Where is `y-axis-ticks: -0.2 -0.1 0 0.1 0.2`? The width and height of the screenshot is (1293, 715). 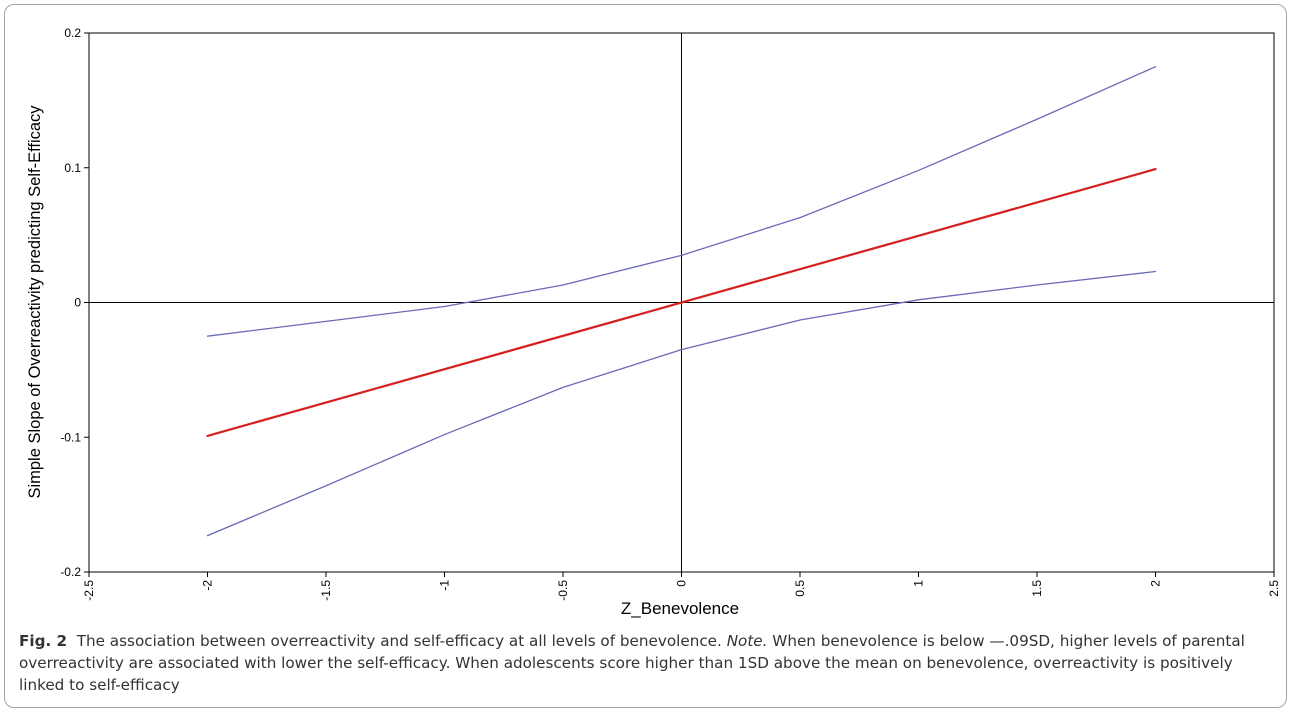 y-axis-ticks: -0.2 -0.1 0 0.1 0.2 is located at coordinates (74, 302).